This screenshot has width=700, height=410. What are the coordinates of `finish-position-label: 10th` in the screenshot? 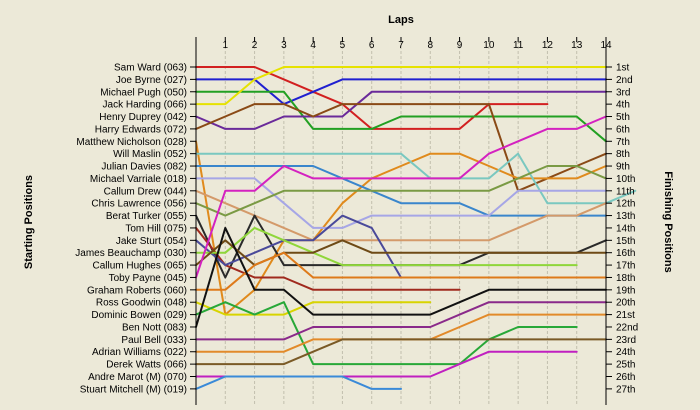 It's located at (625, 179).